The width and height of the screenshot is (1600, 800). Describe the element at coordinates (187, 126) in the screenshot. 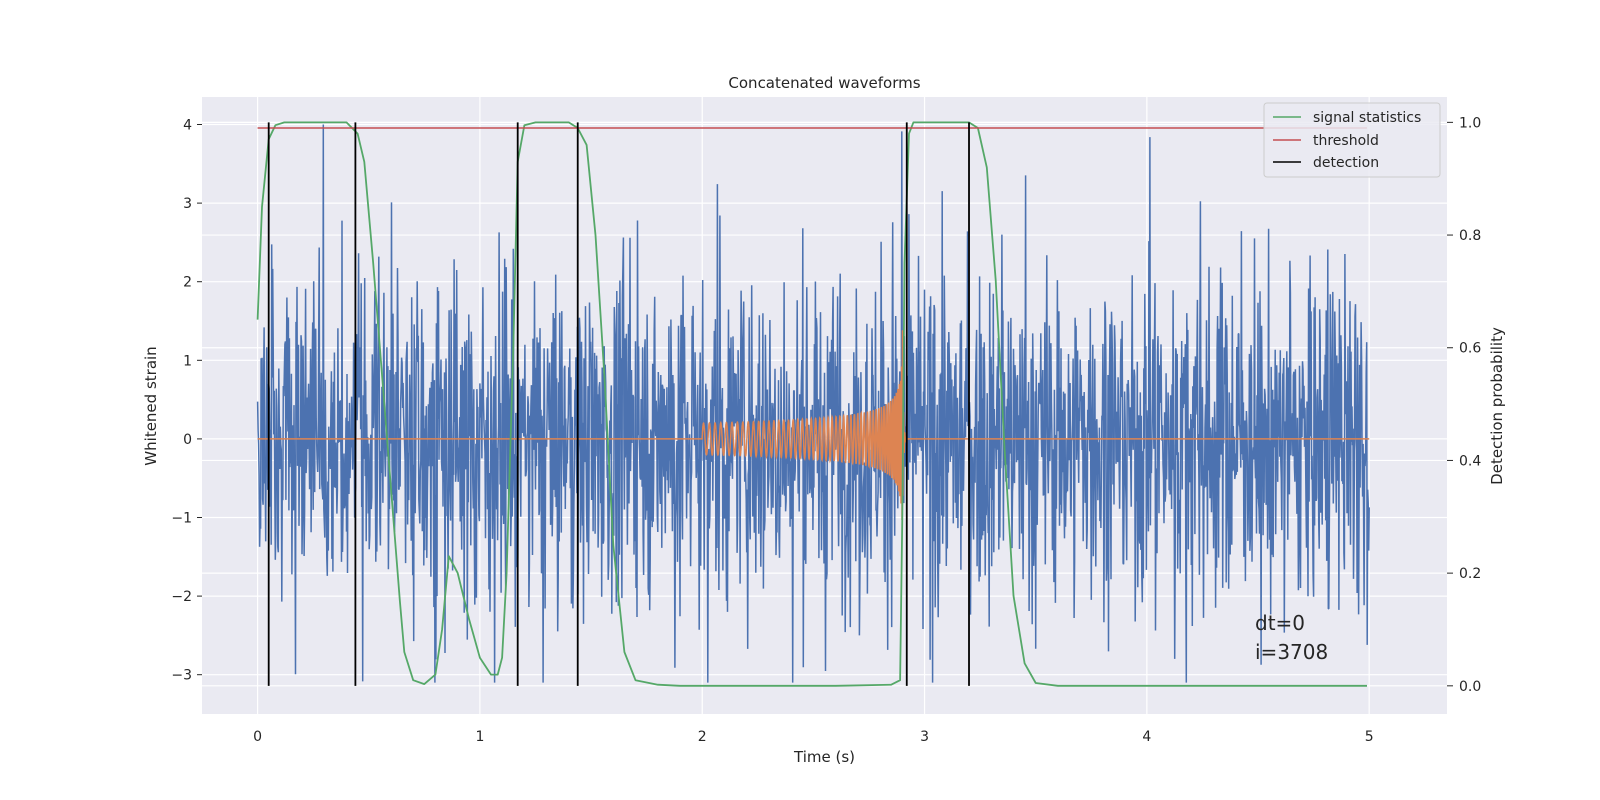

I see `y-tick-label: 4` at that location.